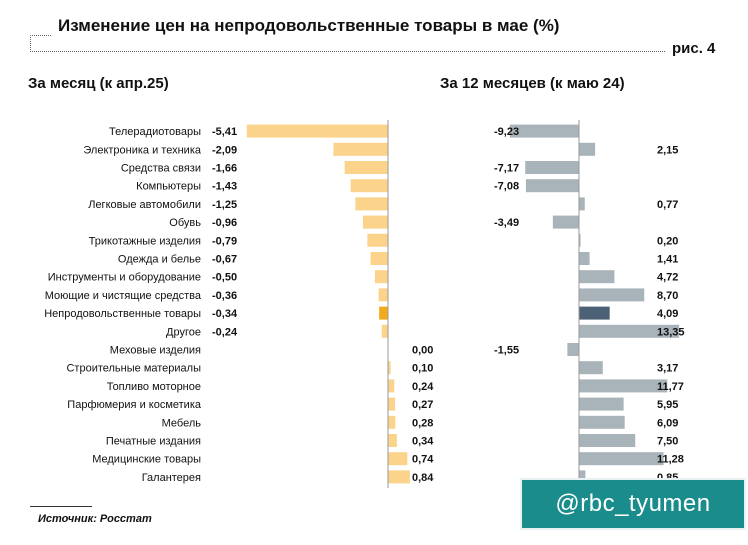 The height and width of the screenshot is (545, 748). I want to click on month-value-label: 0,27, so click(422, 405).